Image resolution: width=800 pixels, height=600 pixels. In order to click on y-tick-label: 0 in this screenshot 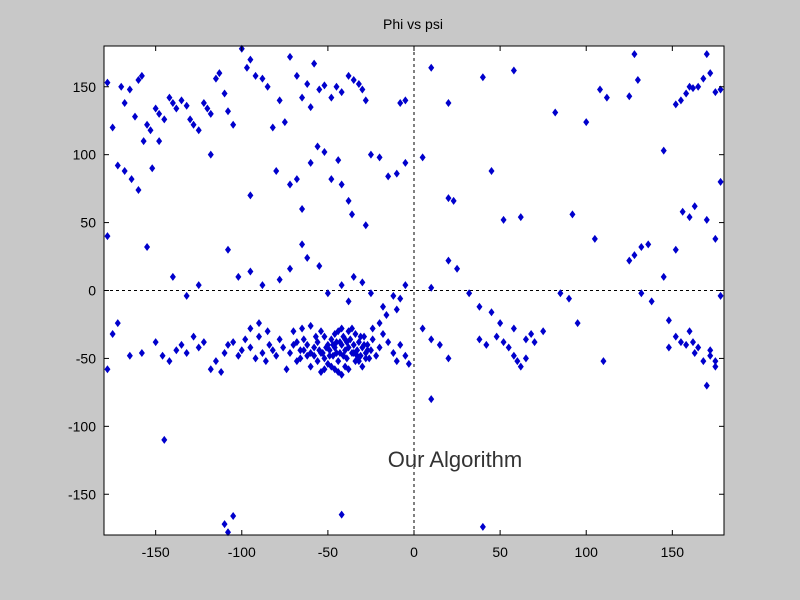, I will do `click(92, 291)`.